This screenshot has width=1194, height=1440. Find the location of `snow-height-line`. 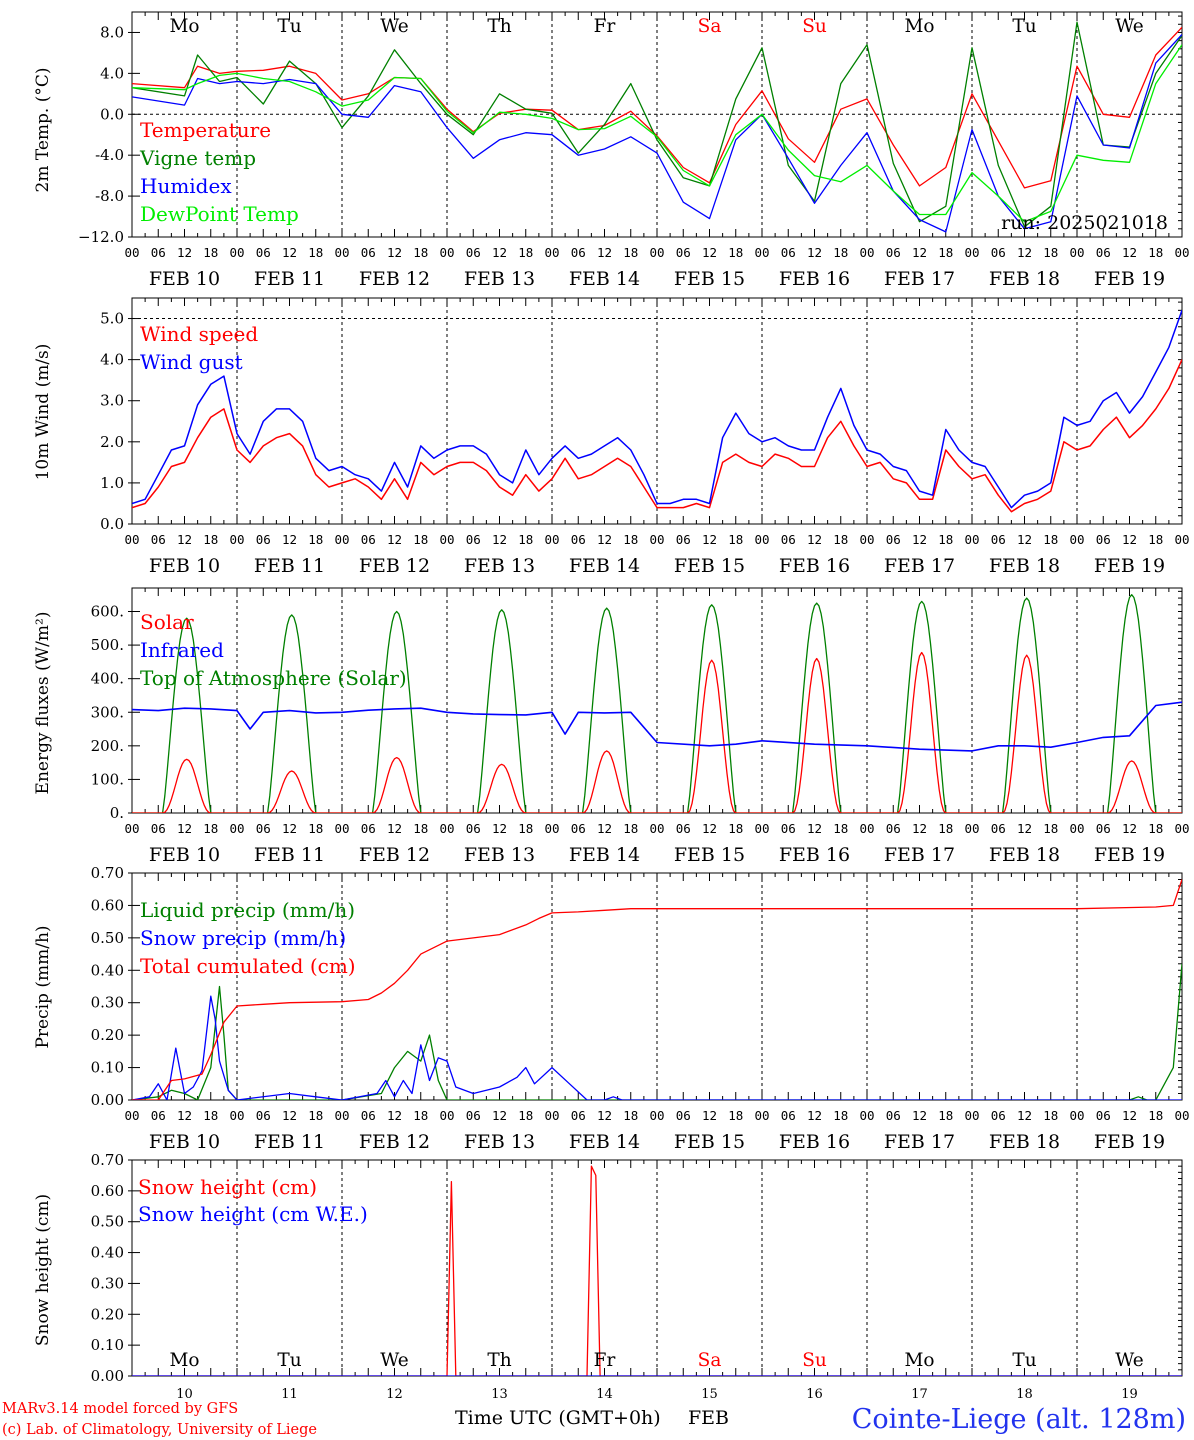

snow-height-line is located at coordinates (657, 1270).